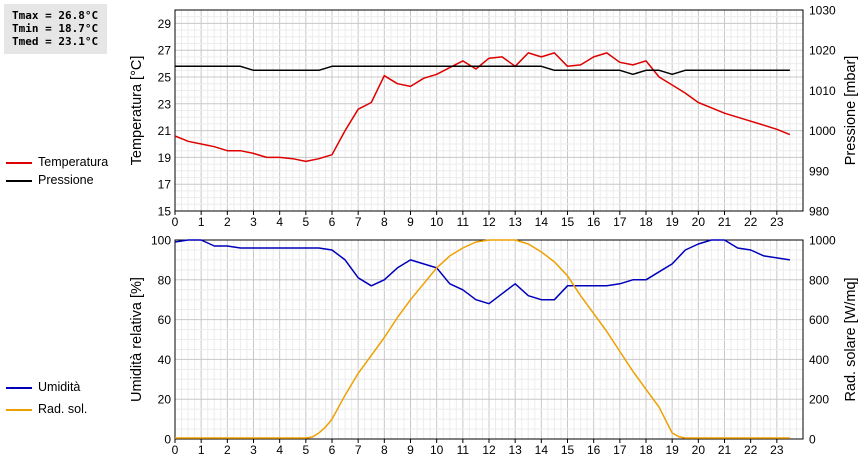  What do you see at coordinates (19, 180) in the screenshot?
I see `pressure-swatch` at bounding box center [19, 180].